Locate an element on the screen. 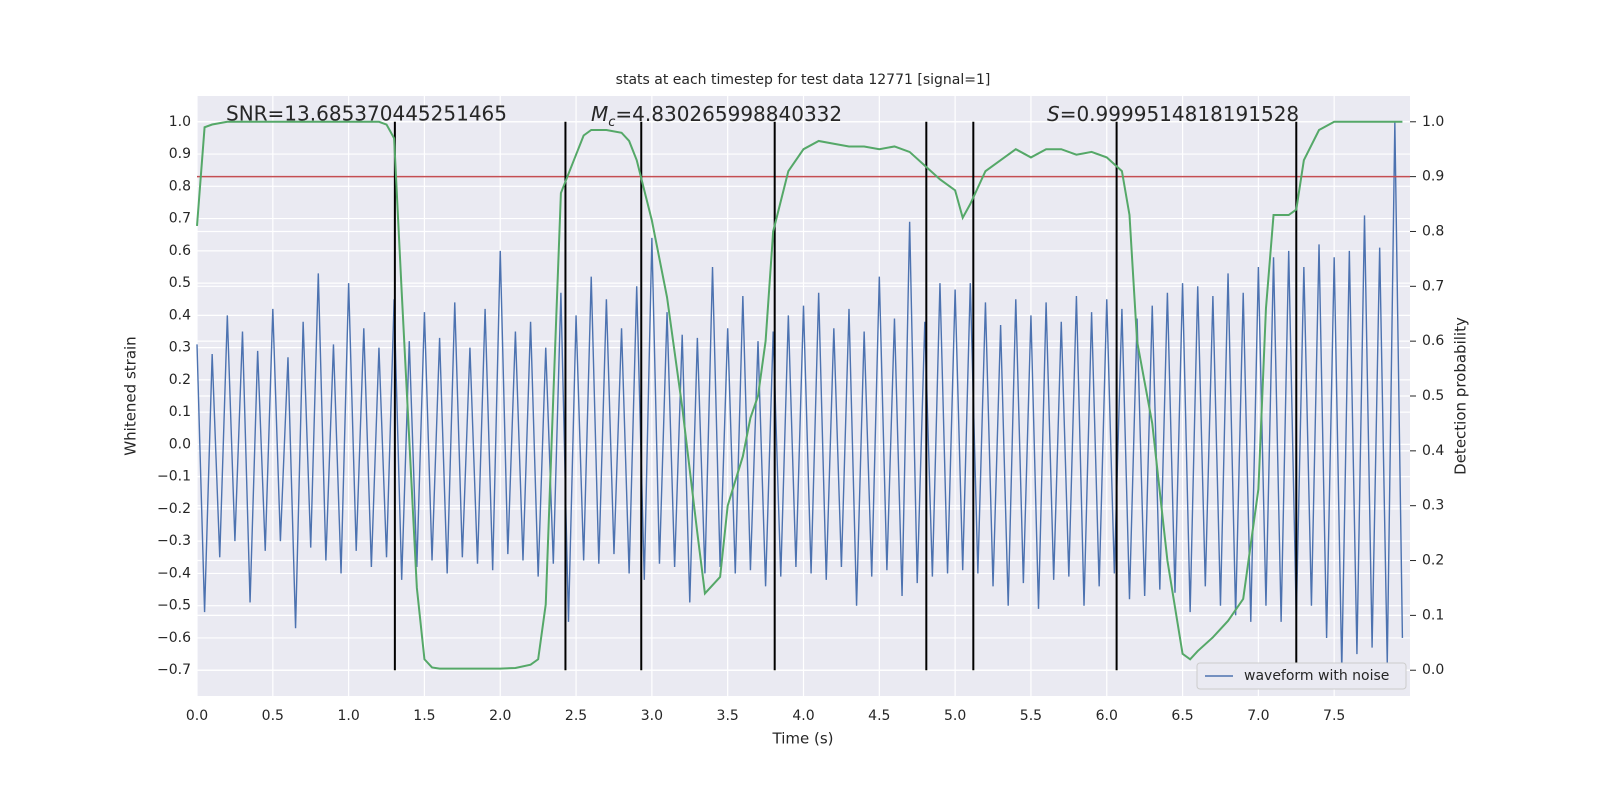  y2-tick-label: 0.7 is located at coordinates (1433, 286).